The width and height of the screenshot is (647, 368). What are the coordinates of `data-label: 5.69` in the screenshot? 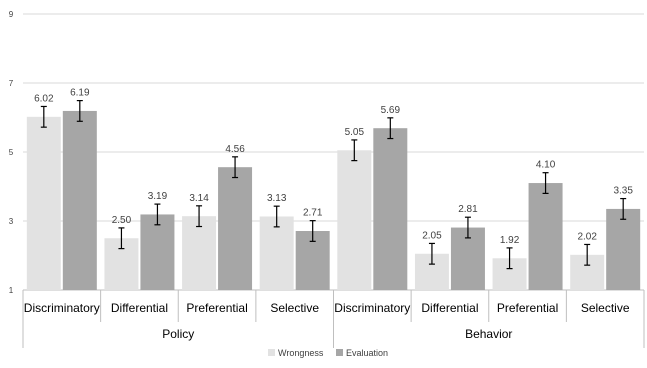 It's located at (391, 110).